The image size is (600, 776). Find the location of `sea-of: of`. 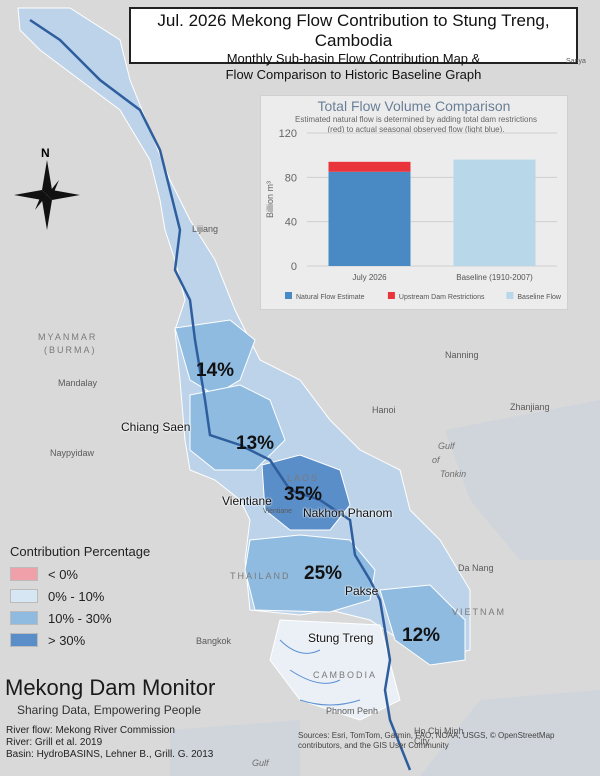

sea-of: of is located at coordinates (436, 460).